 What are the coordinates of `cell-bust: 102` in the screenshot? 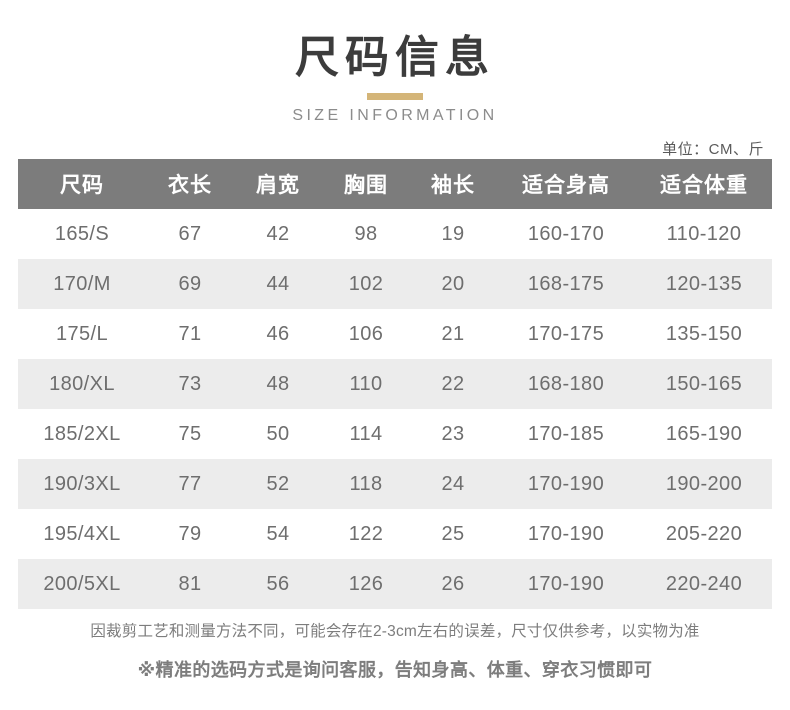 It's located at (366, 283).